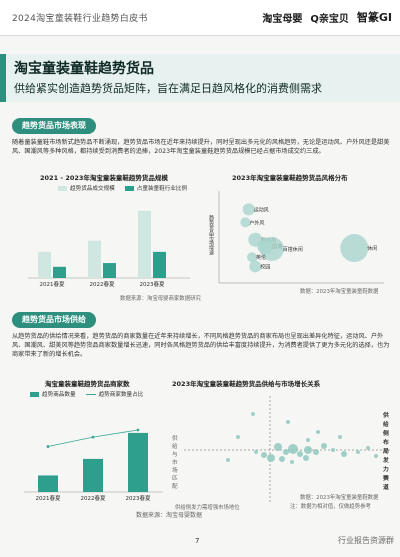  Describe the element at coordinates (339, 292) in the screenshot. I see `chart2-source: 数据：2023年淘宝童装童鞋数据` at that location.